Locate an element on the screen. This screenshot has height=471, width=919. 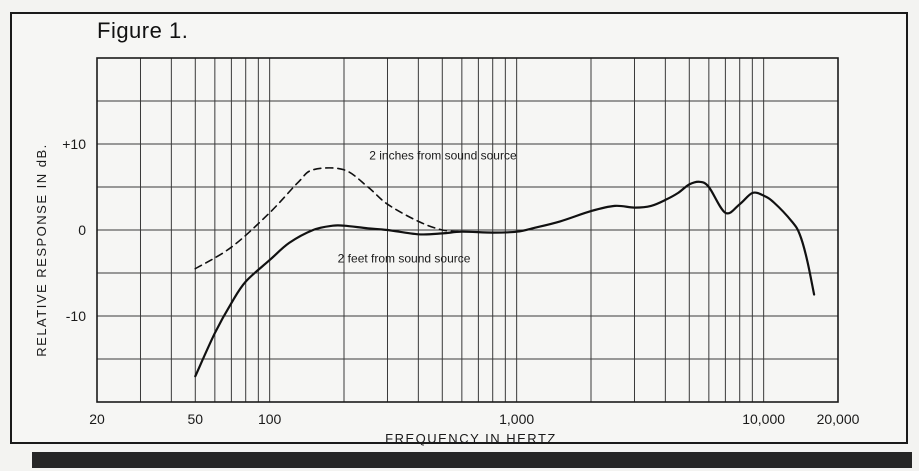
y-tick-label: -10 is located at coordinates (76, 316).